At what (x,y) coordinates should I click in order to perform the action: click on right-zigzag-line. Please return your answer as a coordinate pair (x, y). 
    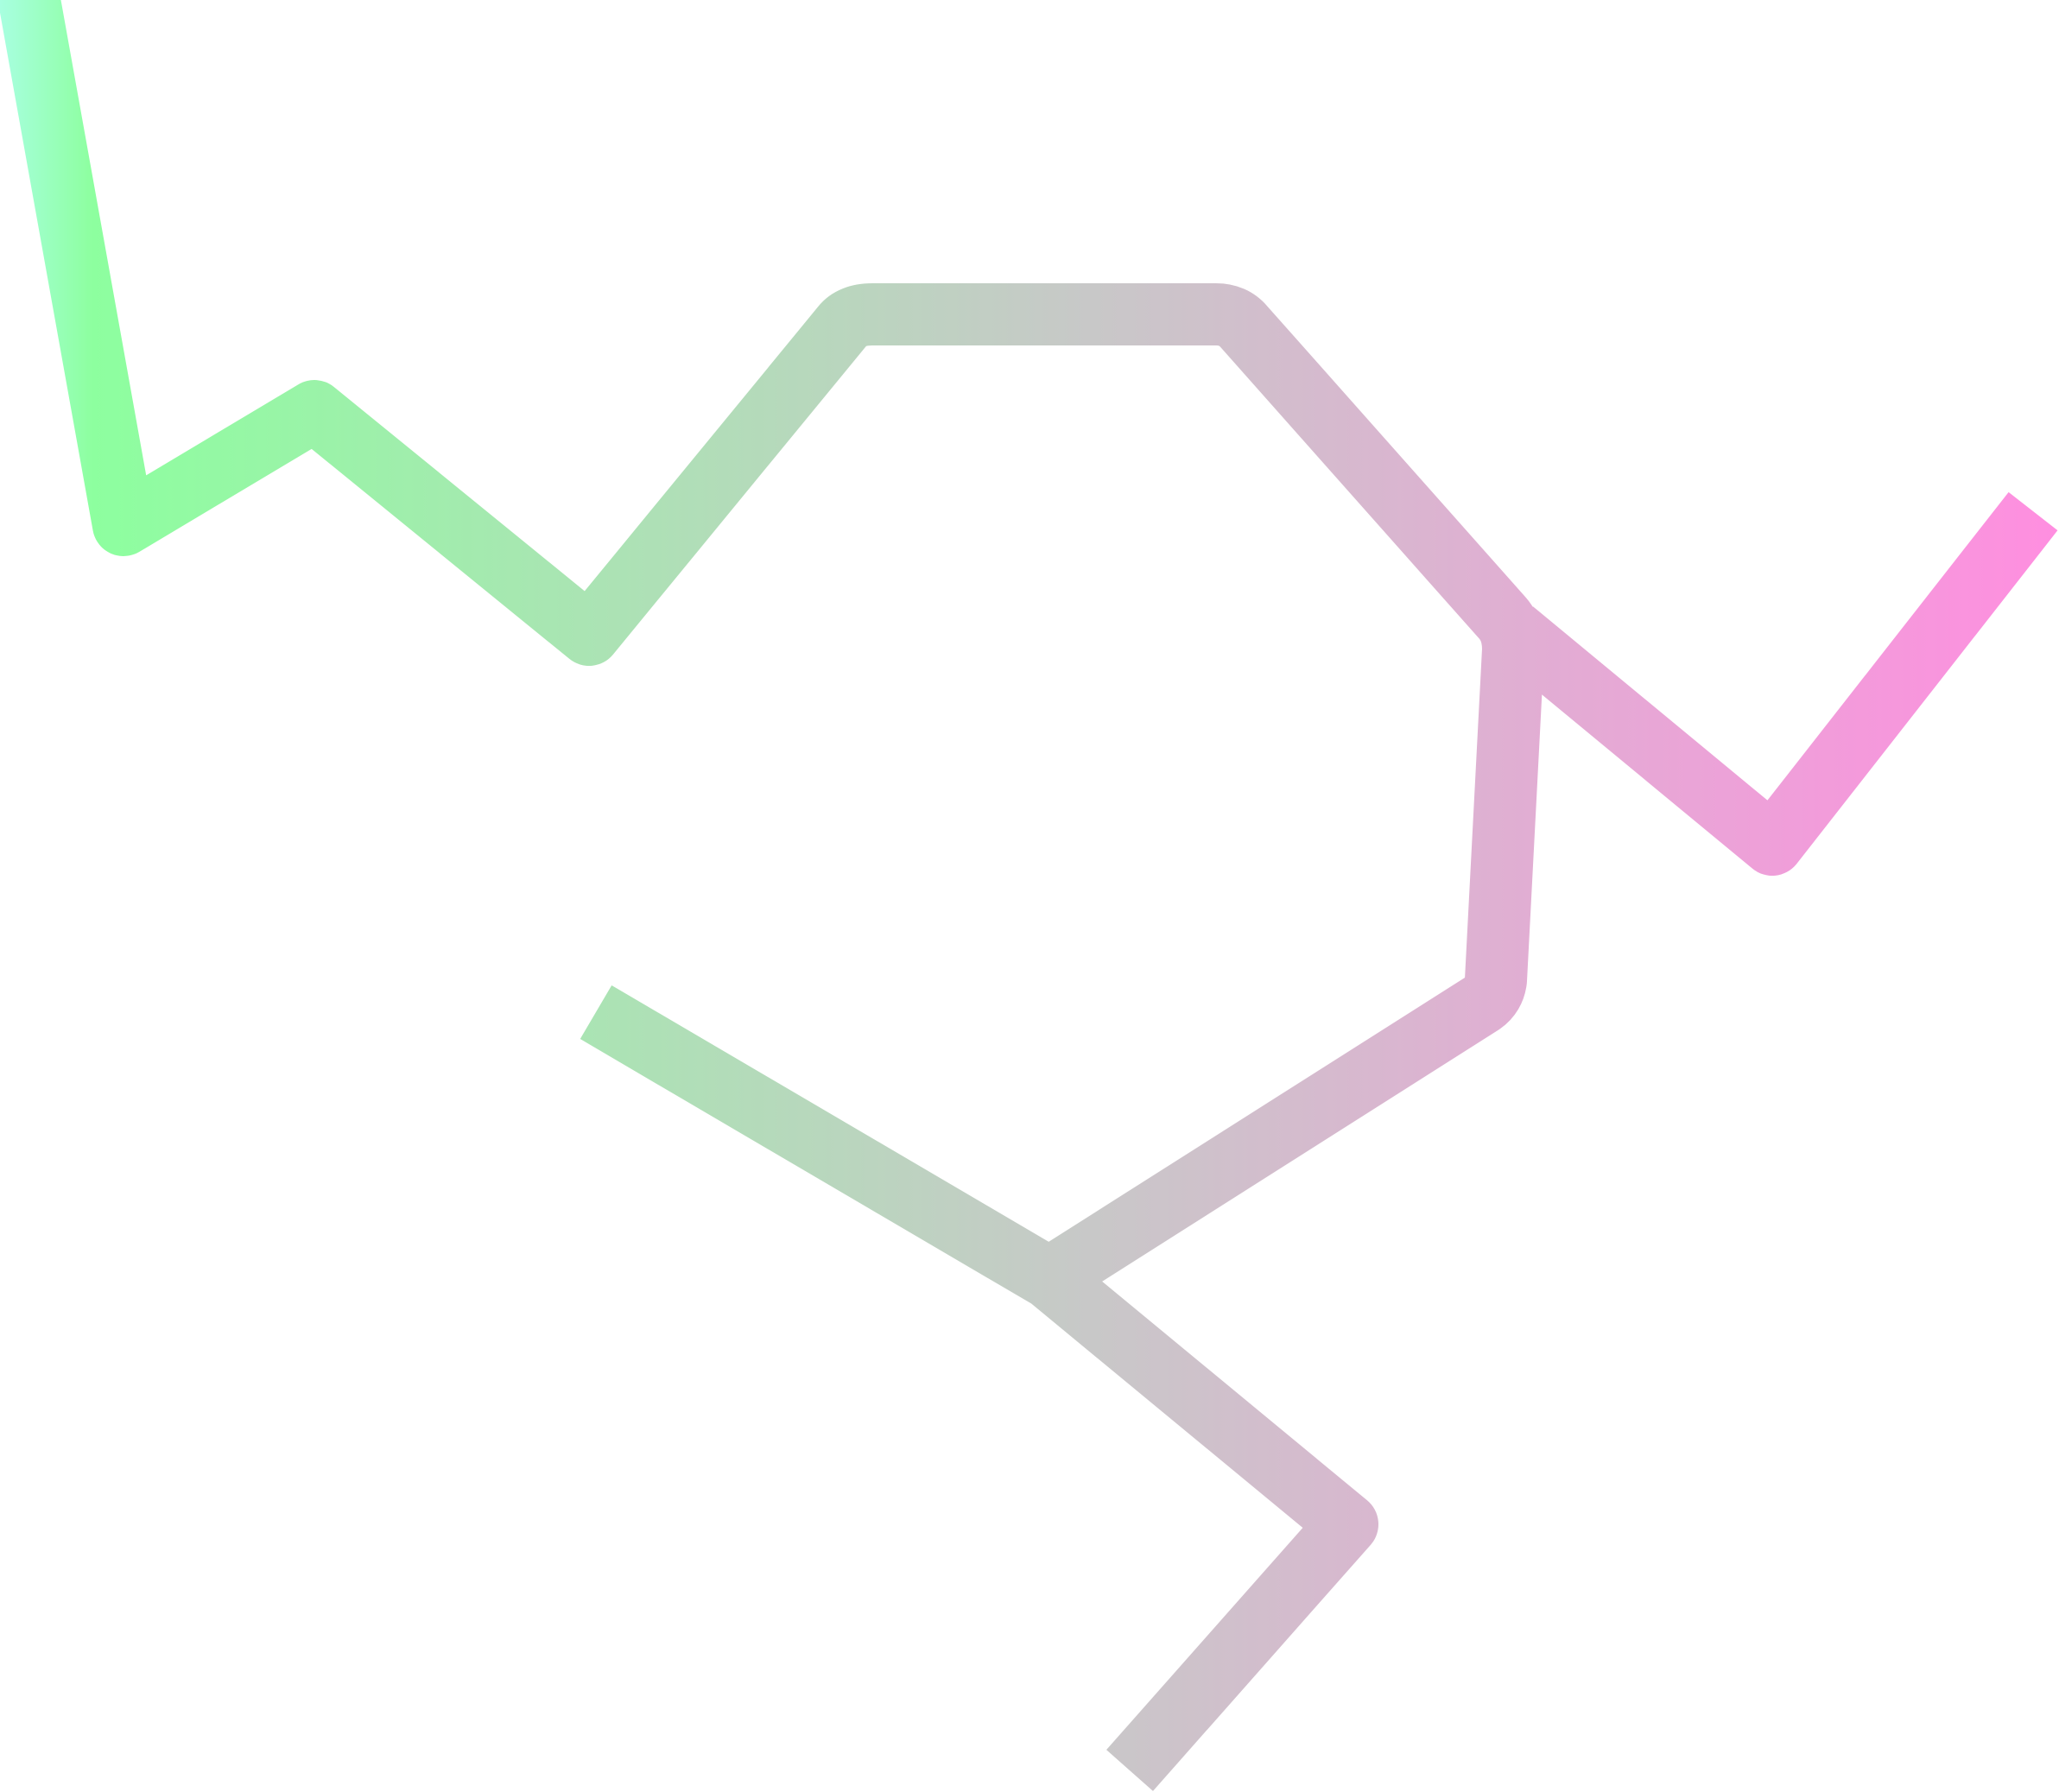
    Looking at the image, I should click on (1775, 683).